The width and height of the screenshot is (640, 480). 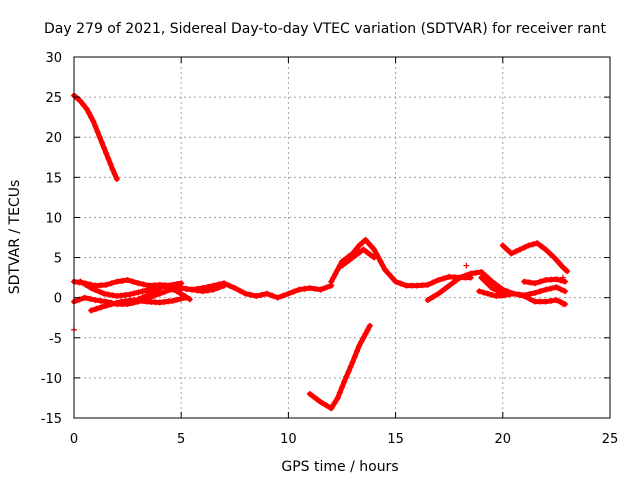 I want to click on x-tick-label: 25, so click(x=610, y=439).